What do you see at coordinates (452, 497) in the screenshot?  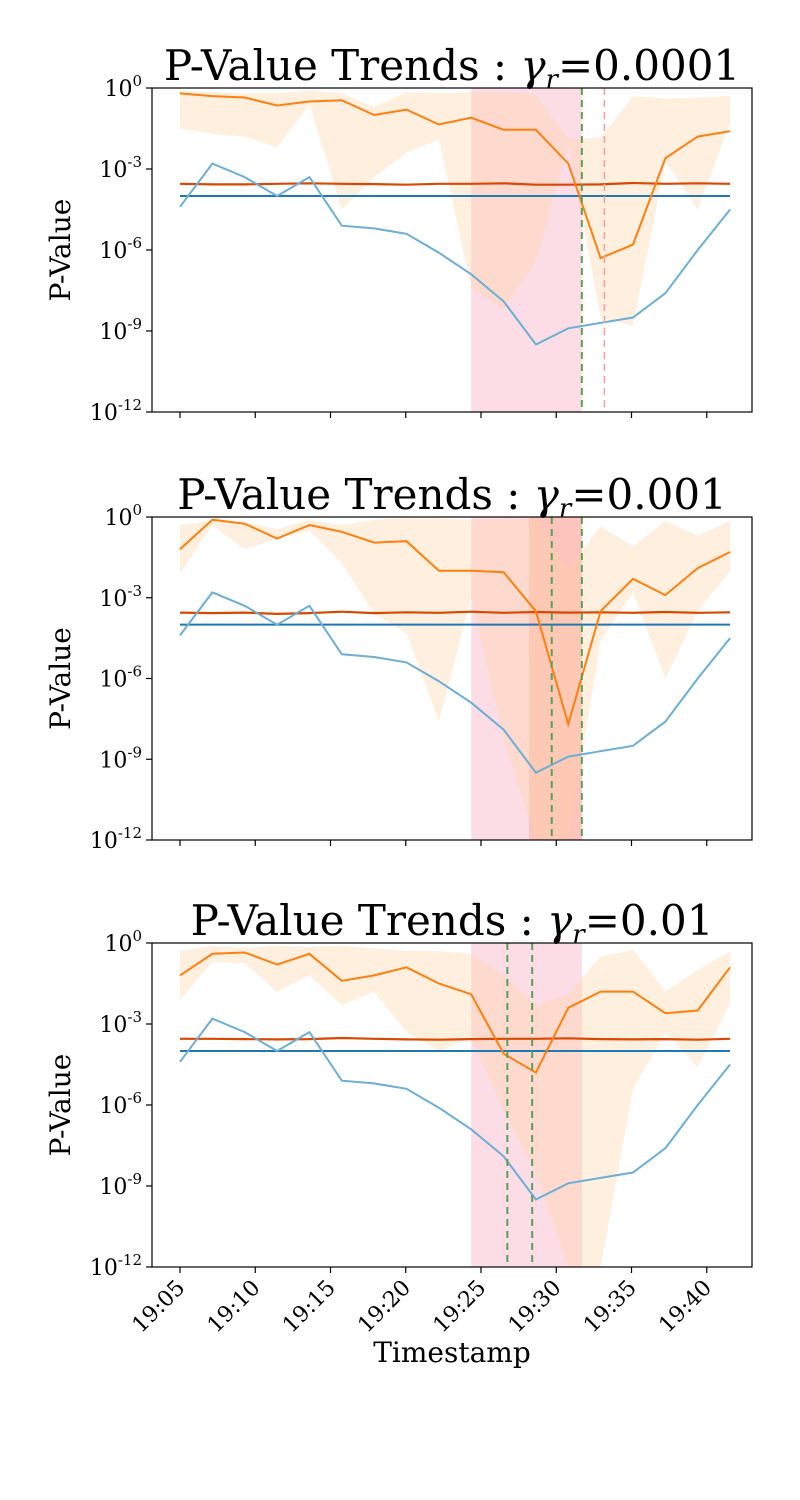 I see `panel-title: P-Value Trends : γr=0.001` at bounding box center [452, 497].